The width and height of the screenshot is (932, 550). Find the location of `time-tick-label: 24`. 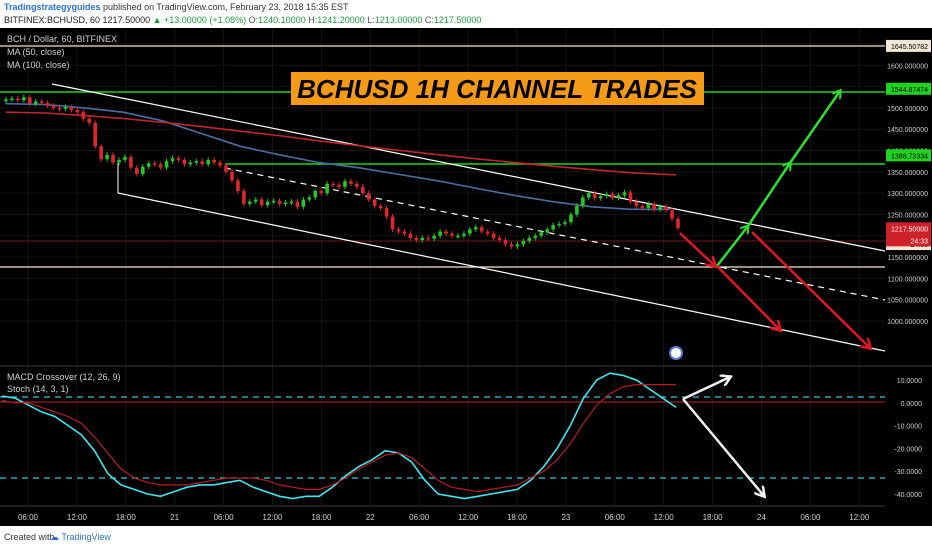

time-tick-label: 24 is located at coordinates (761, 517).